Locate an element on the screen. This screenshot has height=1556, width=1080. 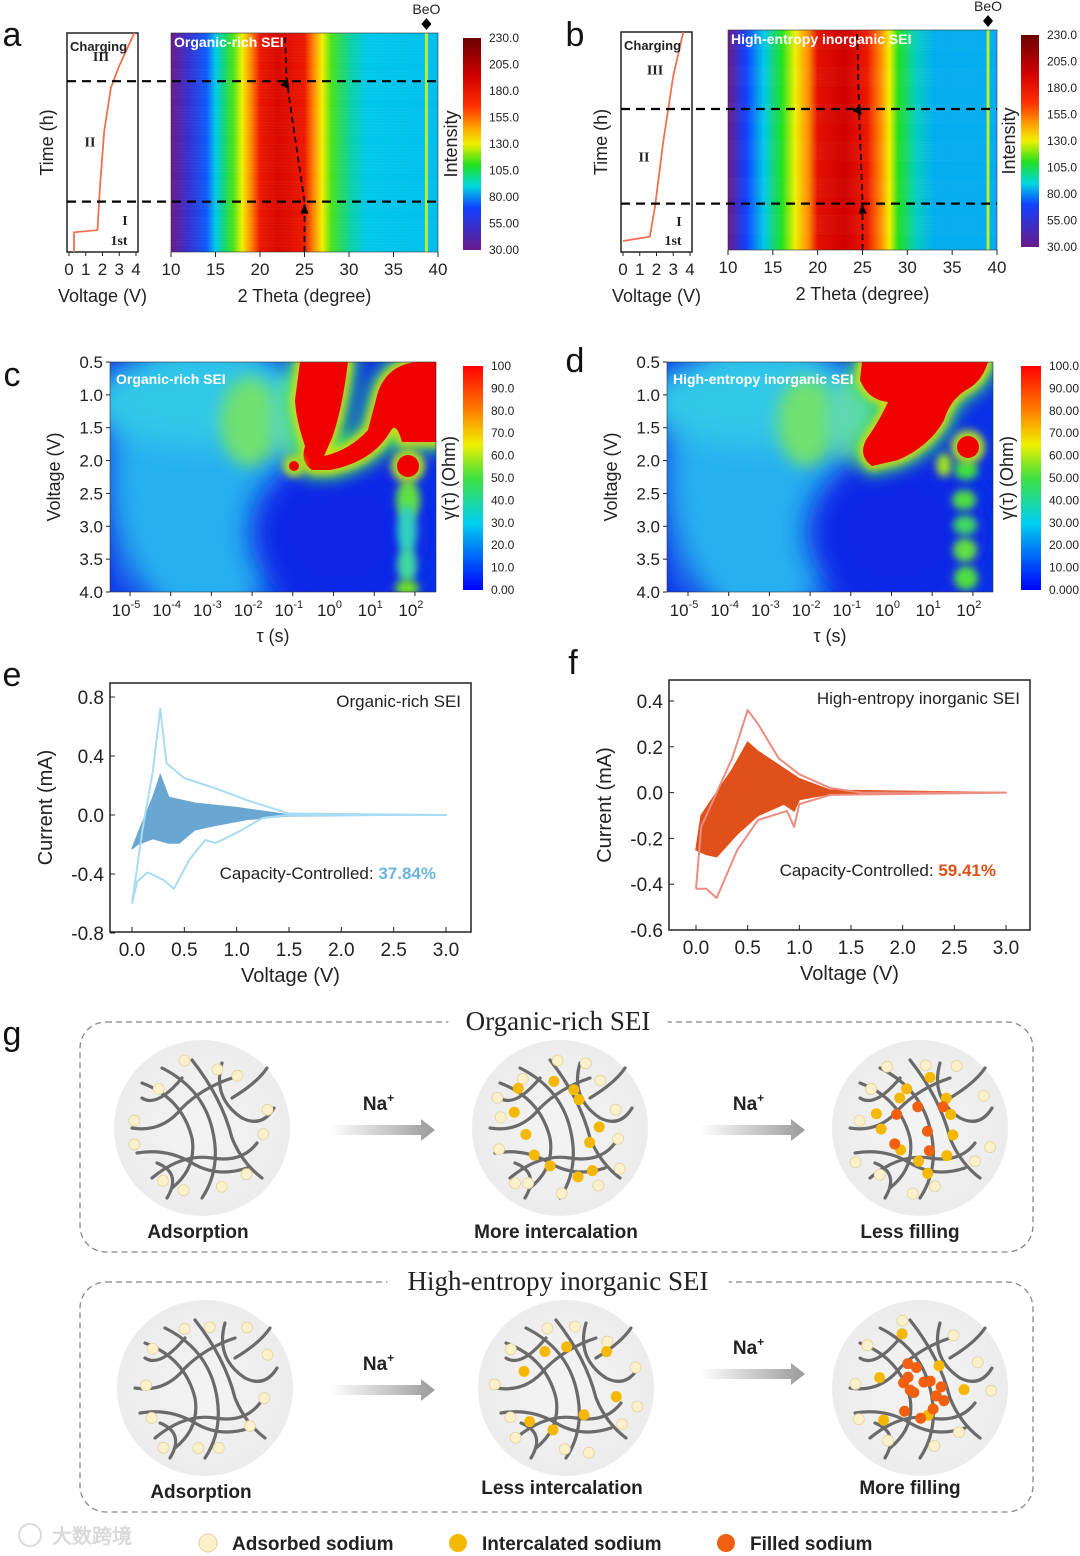
x-tick-label: 25 is located at coordinates (862, 267).